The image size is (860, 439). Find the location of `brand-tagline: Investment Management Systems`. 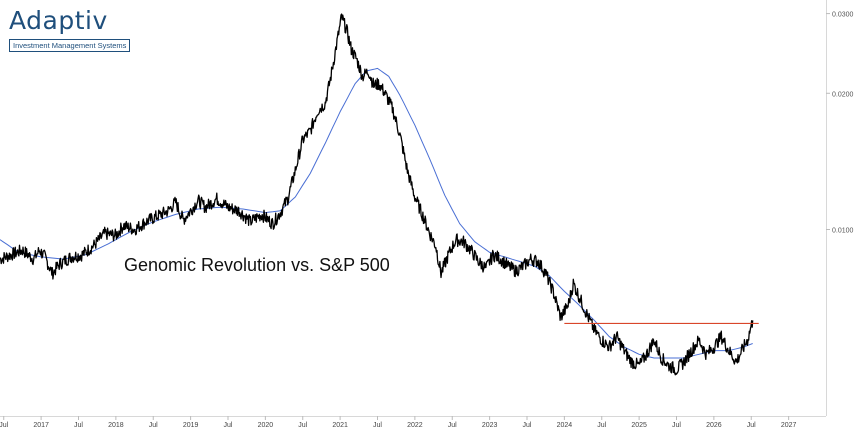

brand-tagline: Investment Management Systems is located at coordinates (70, 45).